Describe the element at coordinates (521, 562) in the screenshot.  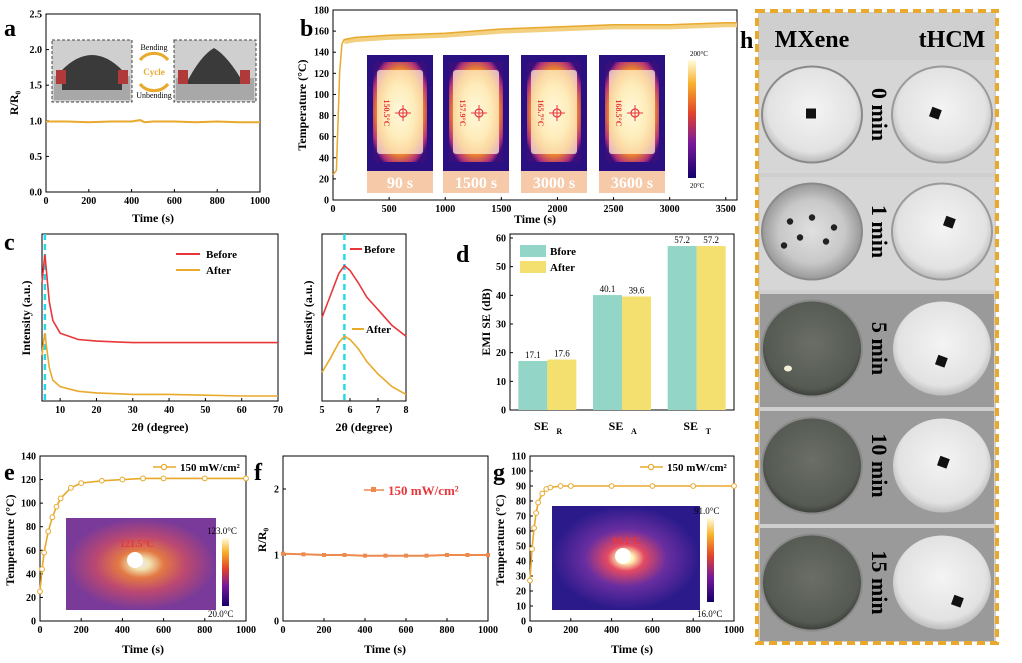
I see `y-tick-label: 40` at that location.